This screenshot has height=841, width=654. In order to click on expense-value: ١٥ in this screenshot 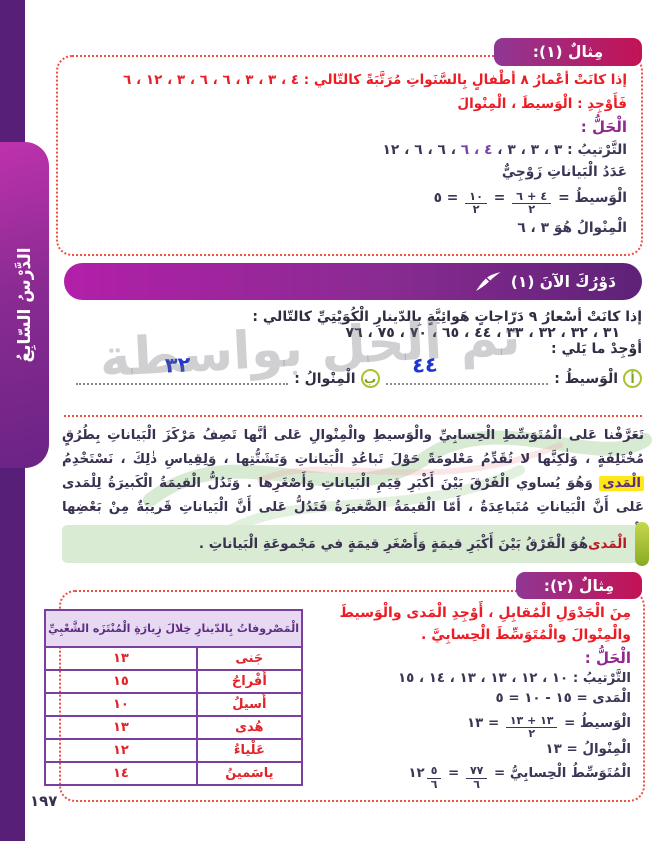, I will do `click(121, 681)`.